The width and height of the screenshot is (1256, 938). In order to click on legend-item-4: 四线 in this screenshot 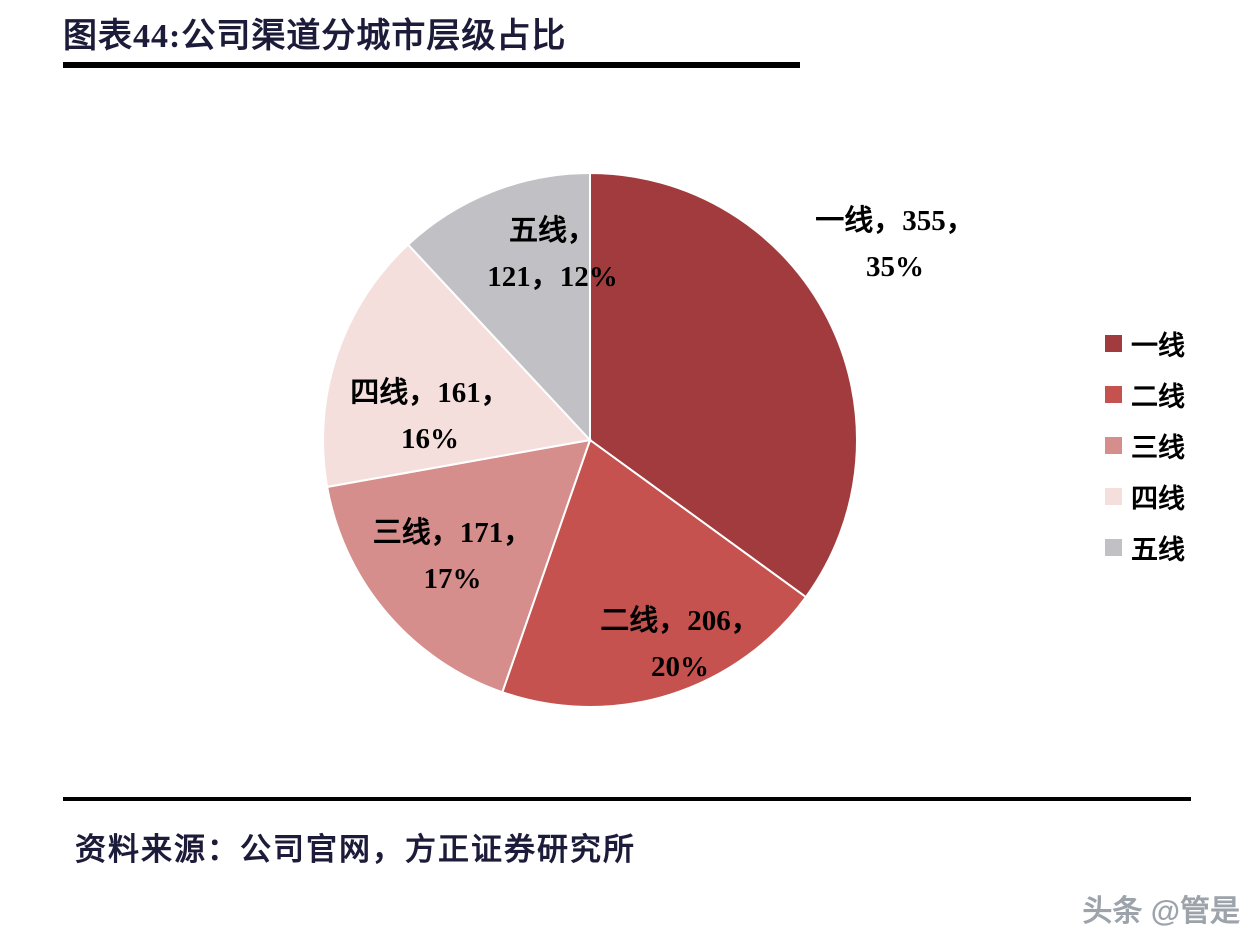, I will do `click(1145, 496)`.